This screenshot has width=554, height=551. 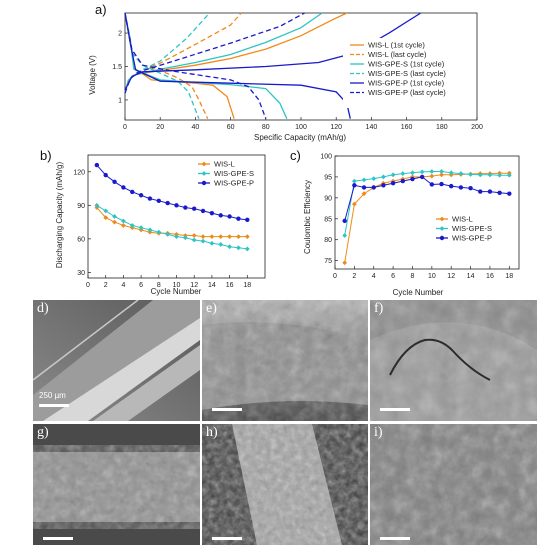 I want to click on chart-c-series-line, so click(x=427, y=217).